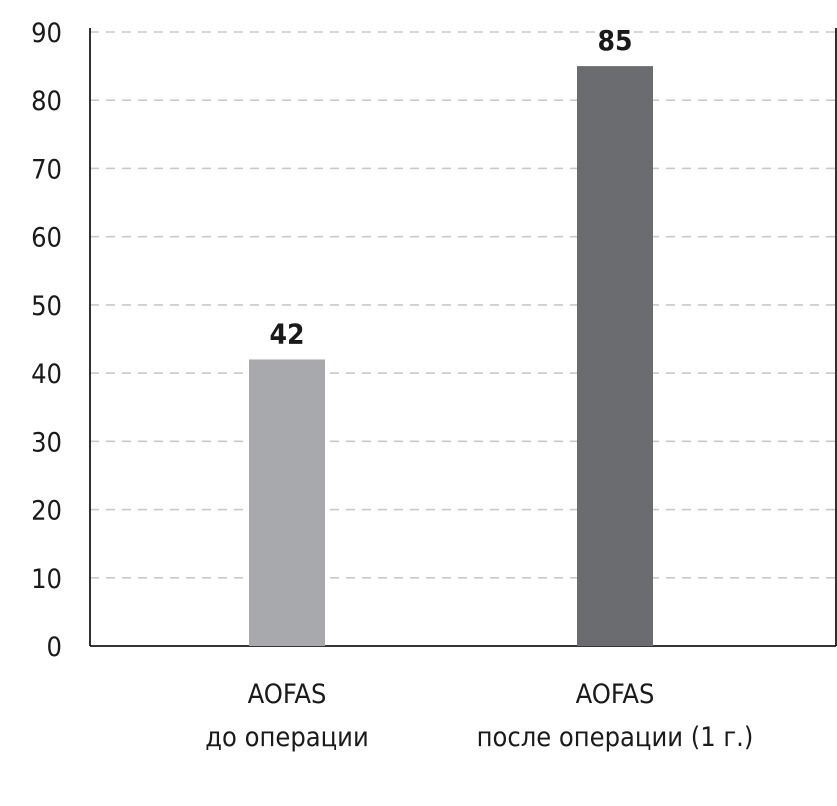  Describe the element at coordinates (287, 694) in the screenshot. I see `category-label-line1-1: AOFAS` at that location.